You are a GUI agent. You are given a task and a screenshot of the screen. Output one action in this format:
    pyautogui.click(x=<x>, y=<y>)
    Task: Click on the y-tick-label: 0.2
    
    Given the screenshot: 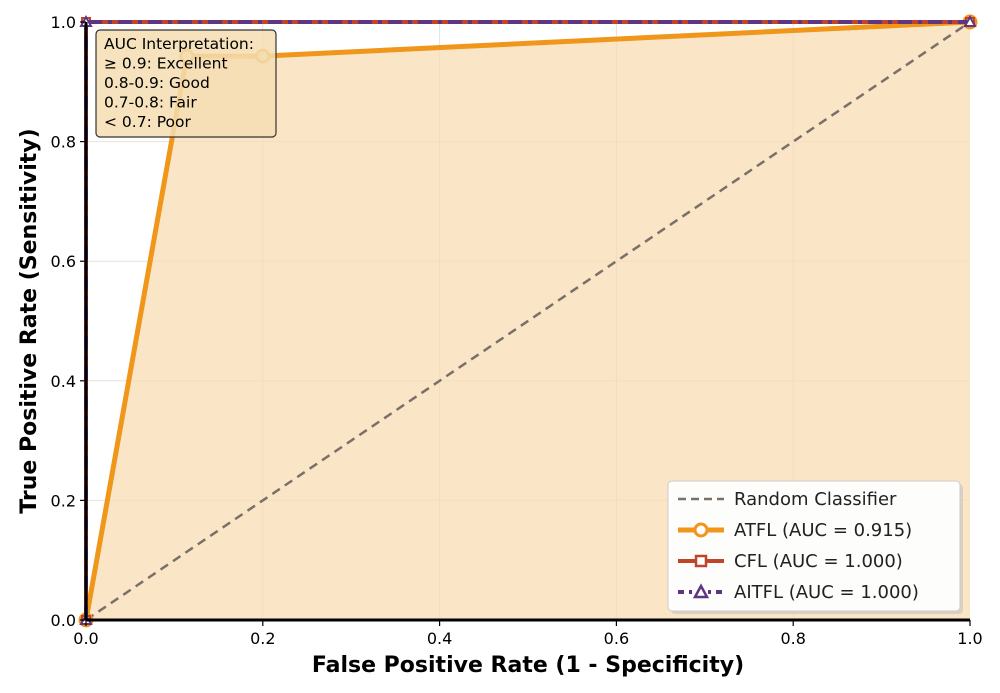 What is the action you would take?
    pyautogui.click(x=63, y=500)
    